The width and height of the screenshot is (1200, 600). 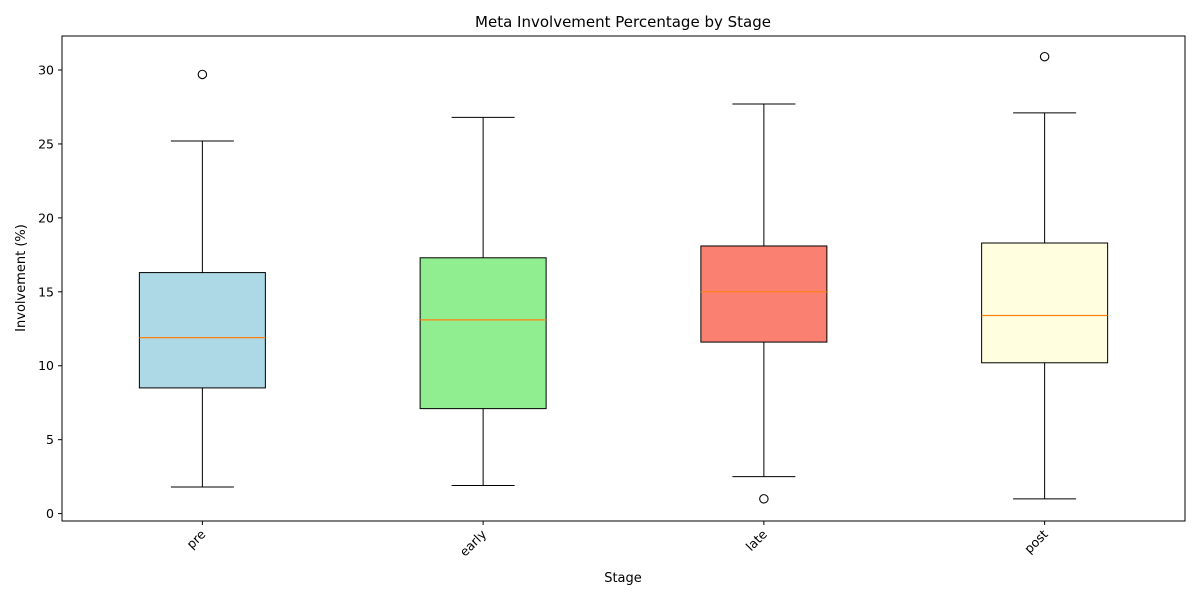 What do you see at coordinates (46, 217) in the screenshot?
I see `y-tick-label-20: 20` at bounding box center [46, 217].